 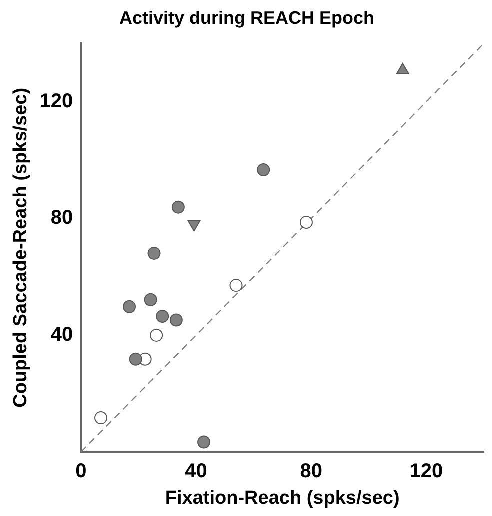 What do you see at coordinates (62, 335) in the screenshot?
I see `y-tick-label: 40` at bounding box center [62, 335].